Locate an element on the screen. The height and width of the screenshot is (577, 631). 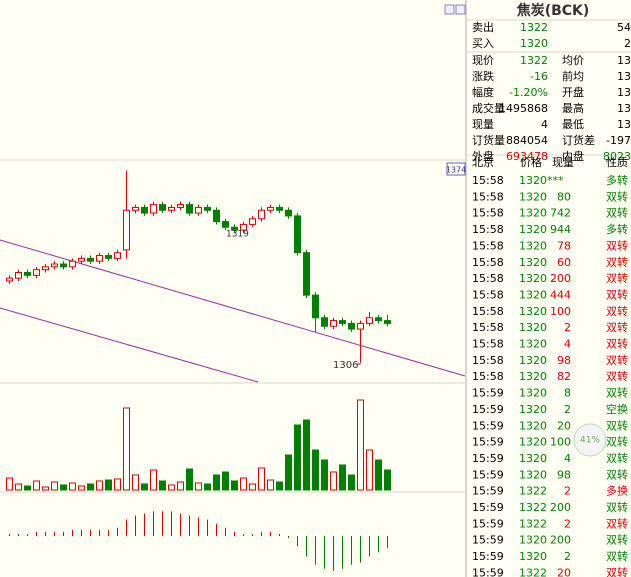
quote-value: -197 is located at coordinates (618, 140).